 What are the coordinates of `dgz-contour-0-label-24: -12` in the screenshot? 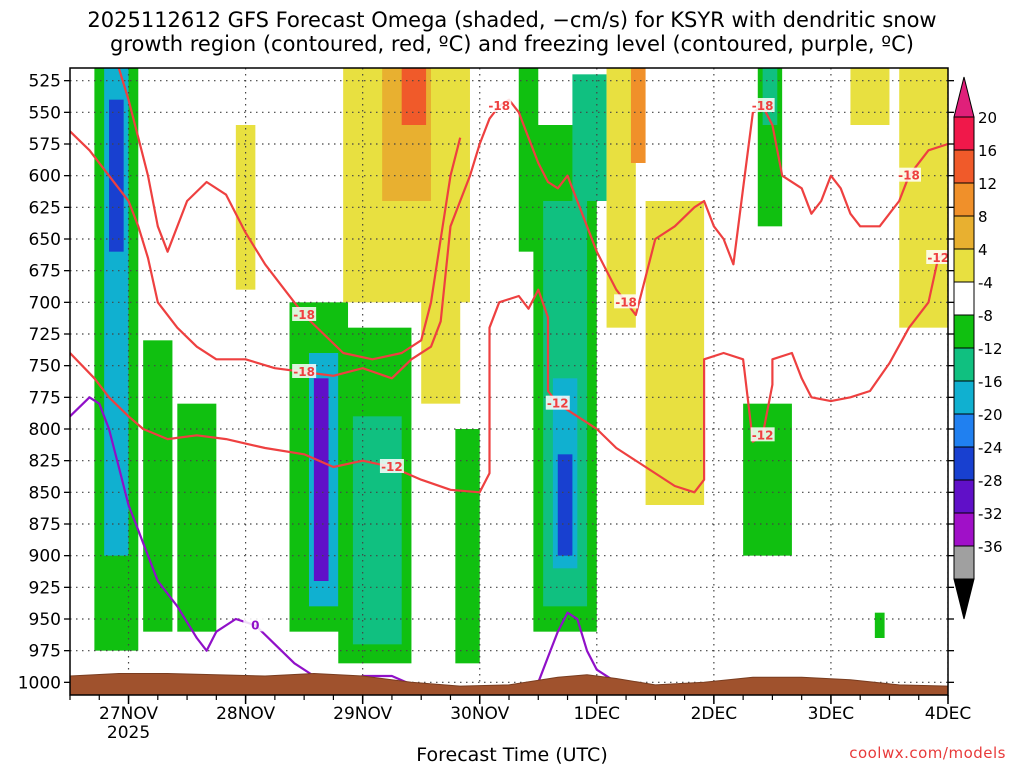 It's located at (558, 404).